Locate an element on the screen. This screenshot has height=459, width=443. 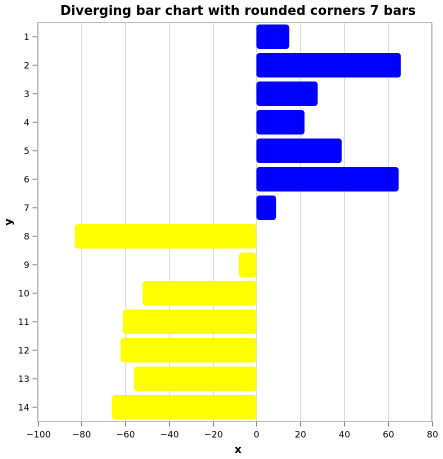
x-tick-label: 80 is located at coordinates (433, 436).